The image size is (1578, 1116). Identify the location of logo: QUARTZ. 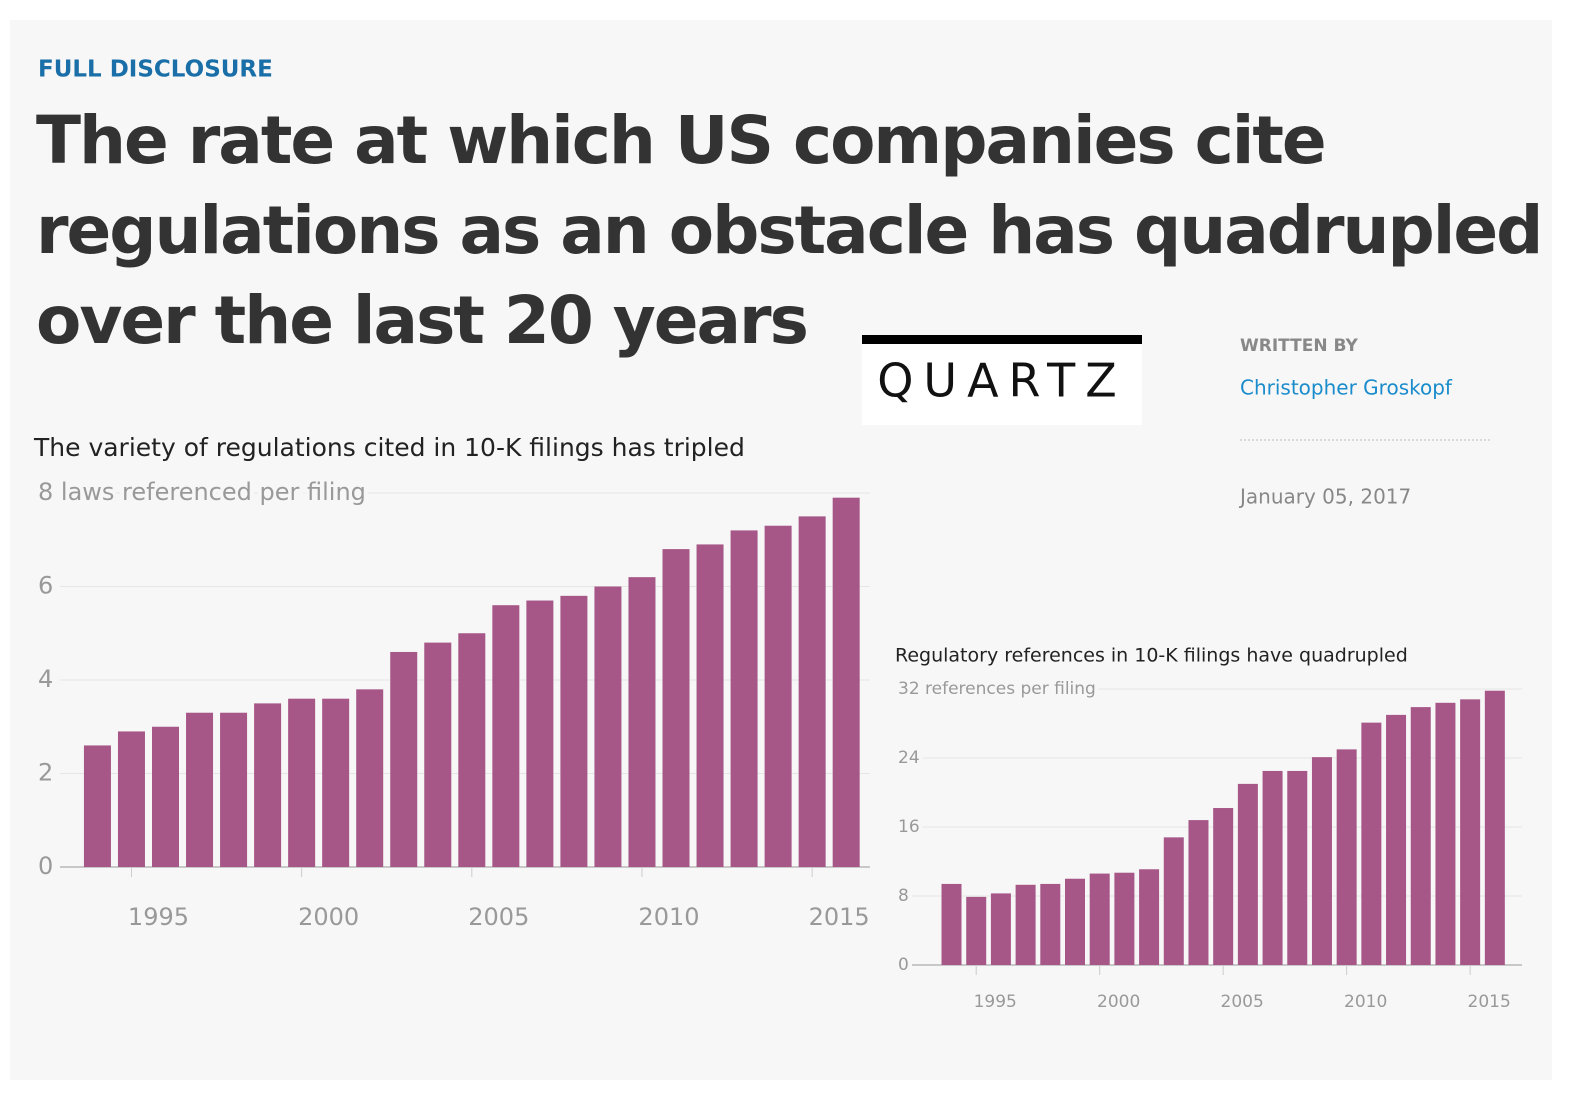
(1002, 381).